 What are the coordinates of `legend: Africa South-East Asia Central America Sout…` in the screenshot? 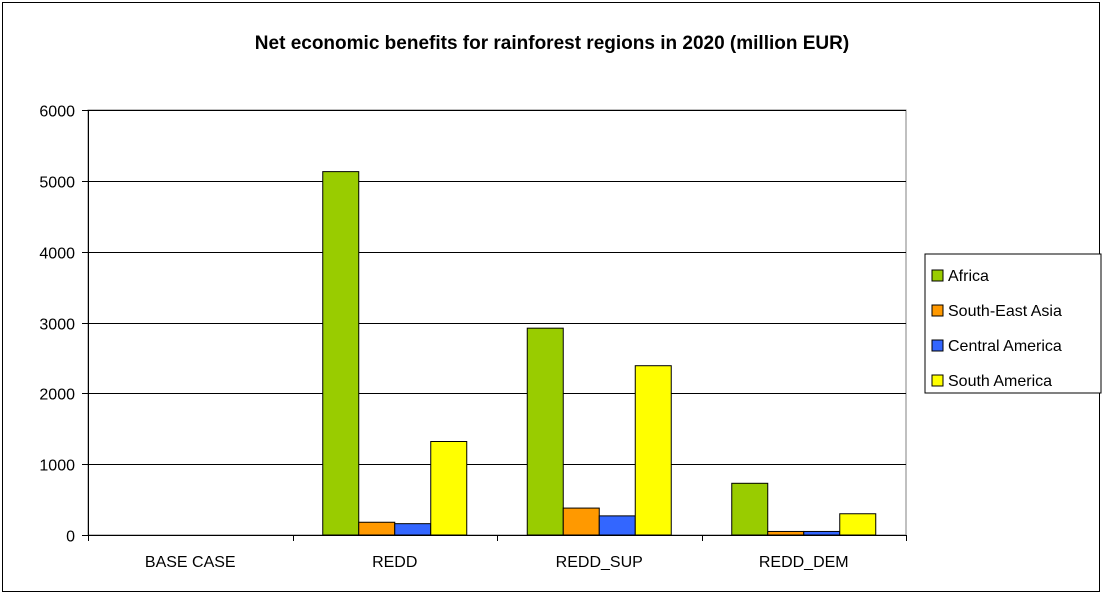 It's located at (1013, 323).